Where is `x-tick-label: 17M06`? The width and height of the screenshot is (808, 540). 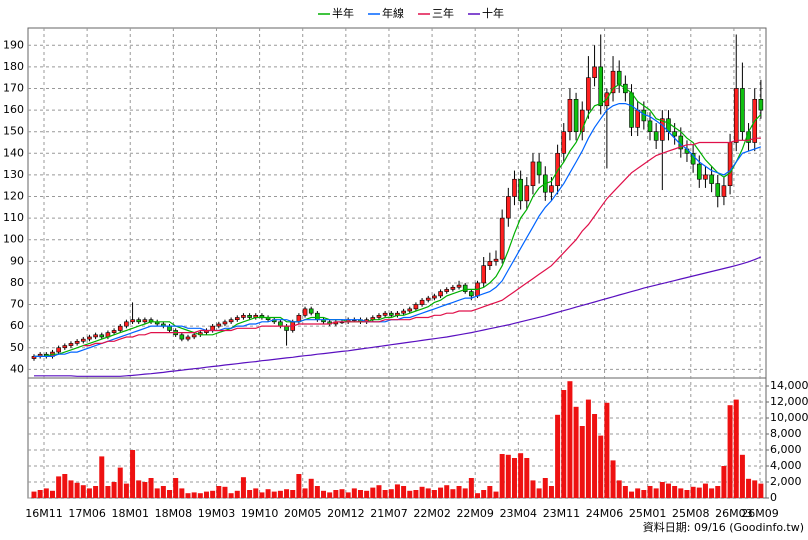 x-tick-label: 17M06 is located at coordinates (87, 513).